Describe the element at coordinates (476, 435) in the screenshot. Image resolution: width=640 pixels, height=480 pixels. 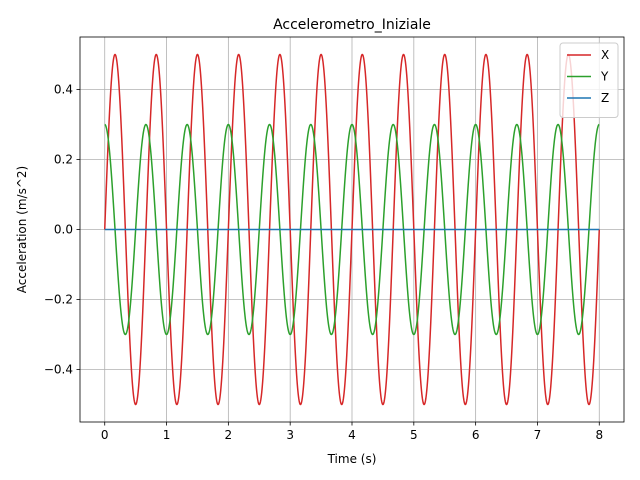
I see `x-tick-label: 6` at that location.